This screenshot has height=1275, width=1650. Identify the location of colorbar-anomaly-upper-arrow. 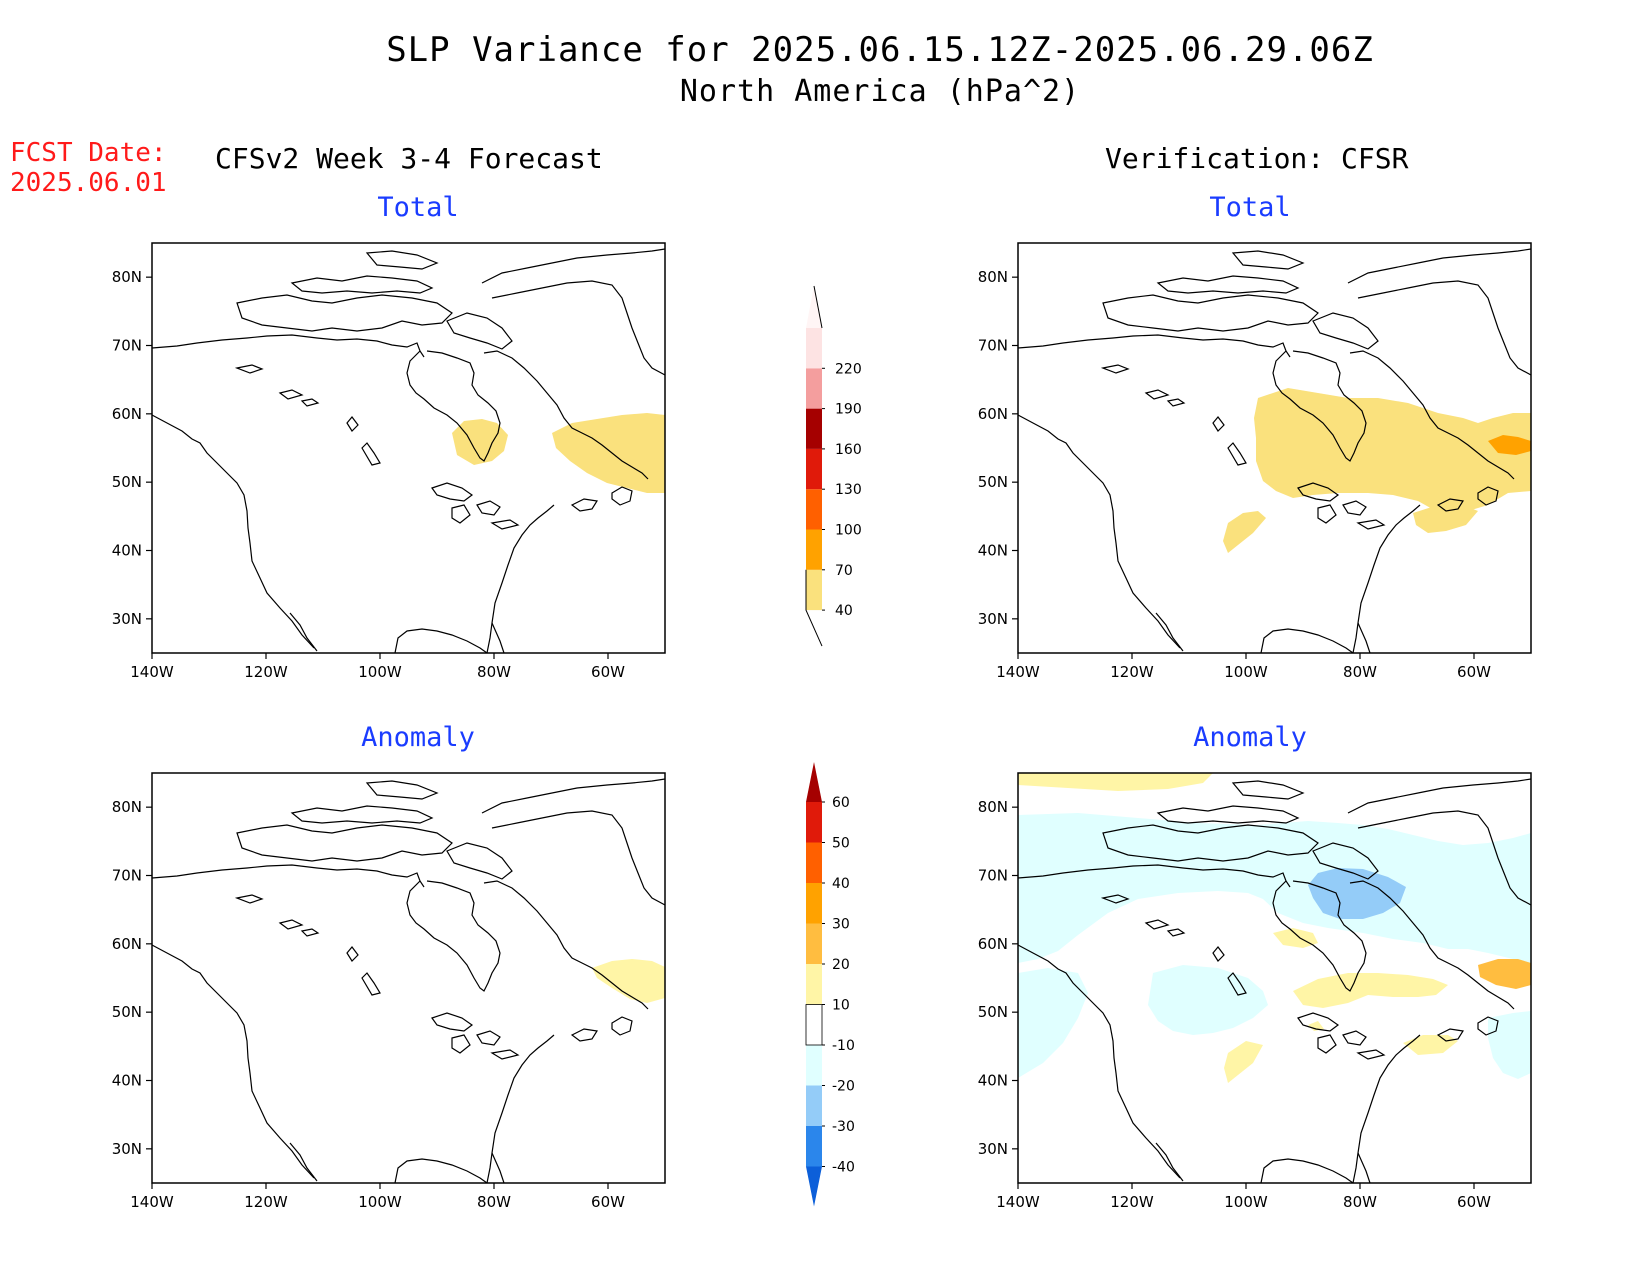
(814, 782).